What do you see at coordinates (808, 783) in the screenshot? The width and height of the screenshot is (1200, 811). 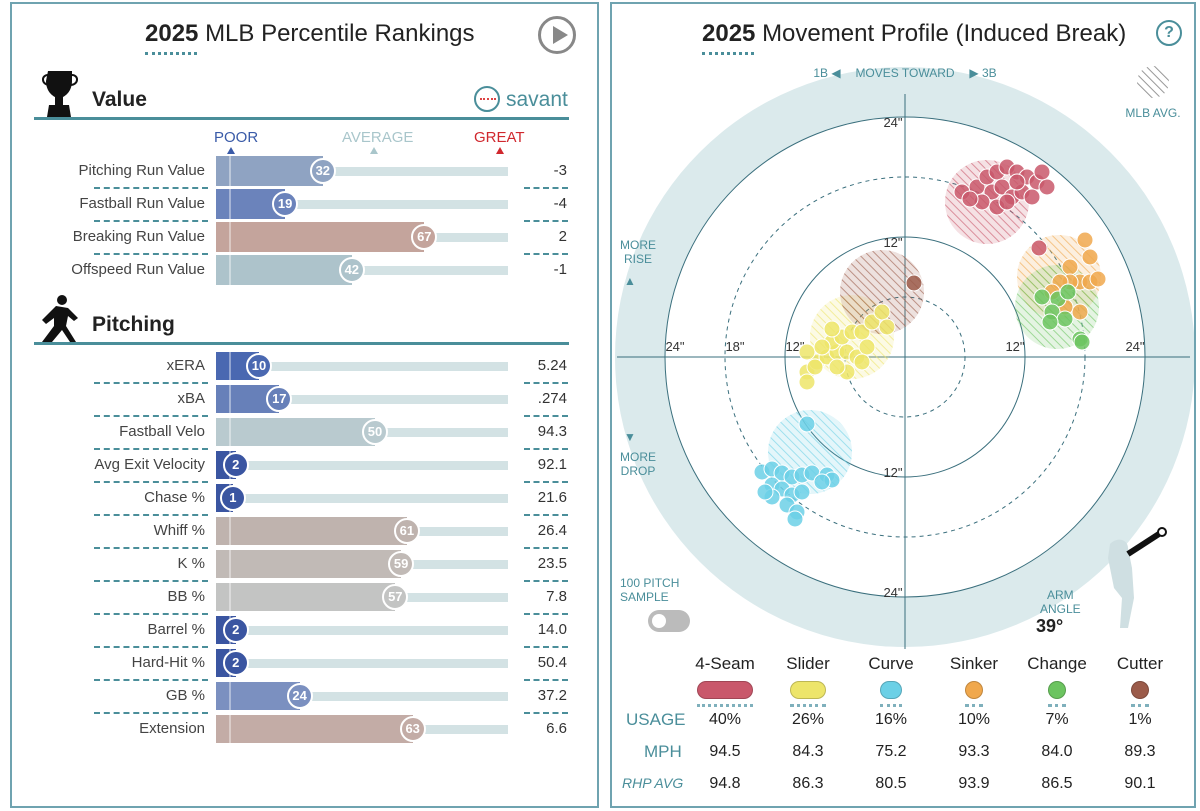 I see `pitch-rhp-avg: 86.3` at bounding box center [808, 783].